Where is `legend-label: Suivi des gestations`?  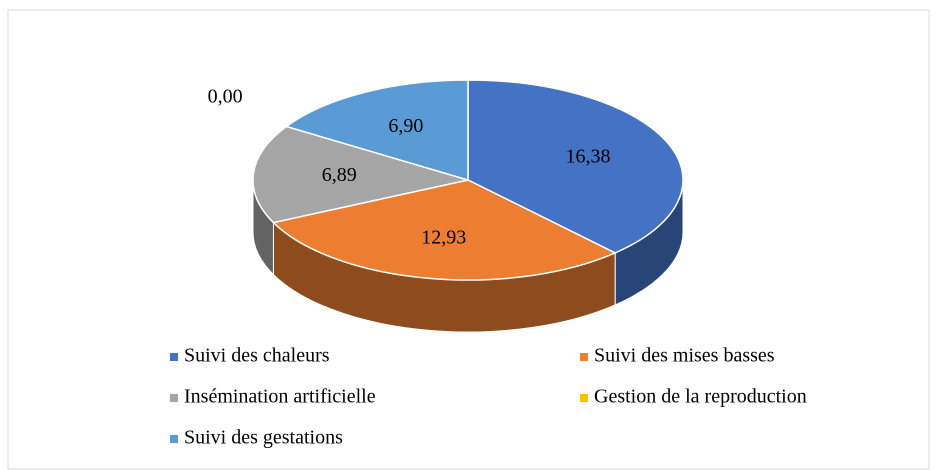 legend-label: Suivi des gestations is located at coordinates (263, 438).